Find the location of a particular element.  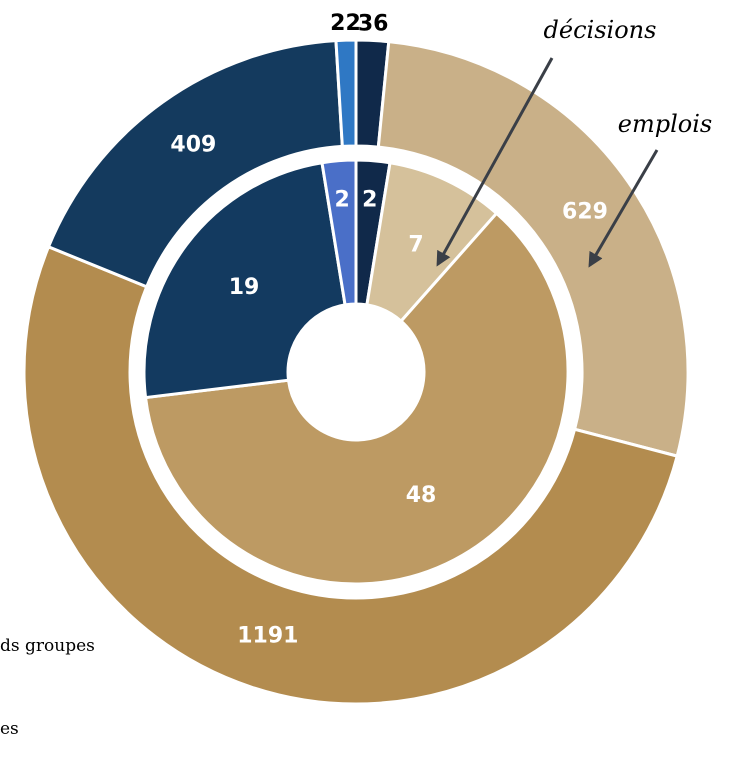

legend-fragment: ds groupes is located at coordinates (47, 646).